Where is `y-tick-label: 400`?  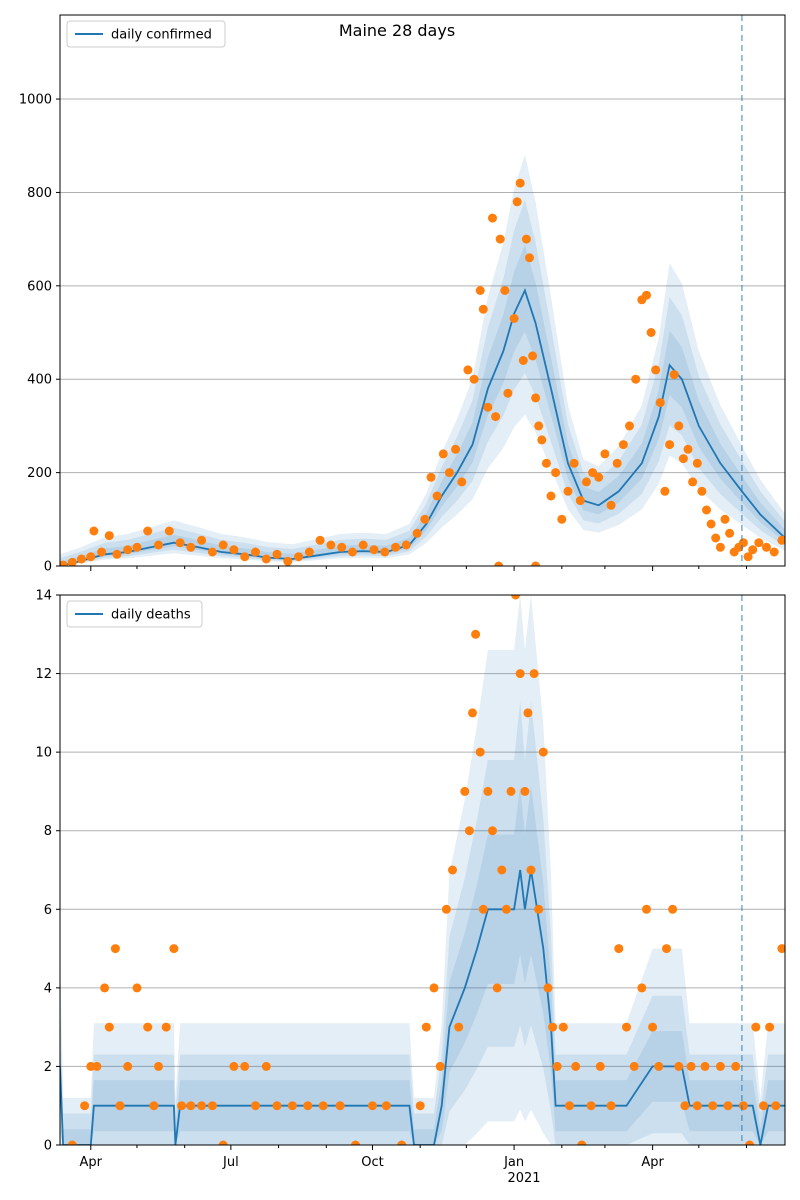 y-tick-label: 400 is located at coordinates (39, 380).